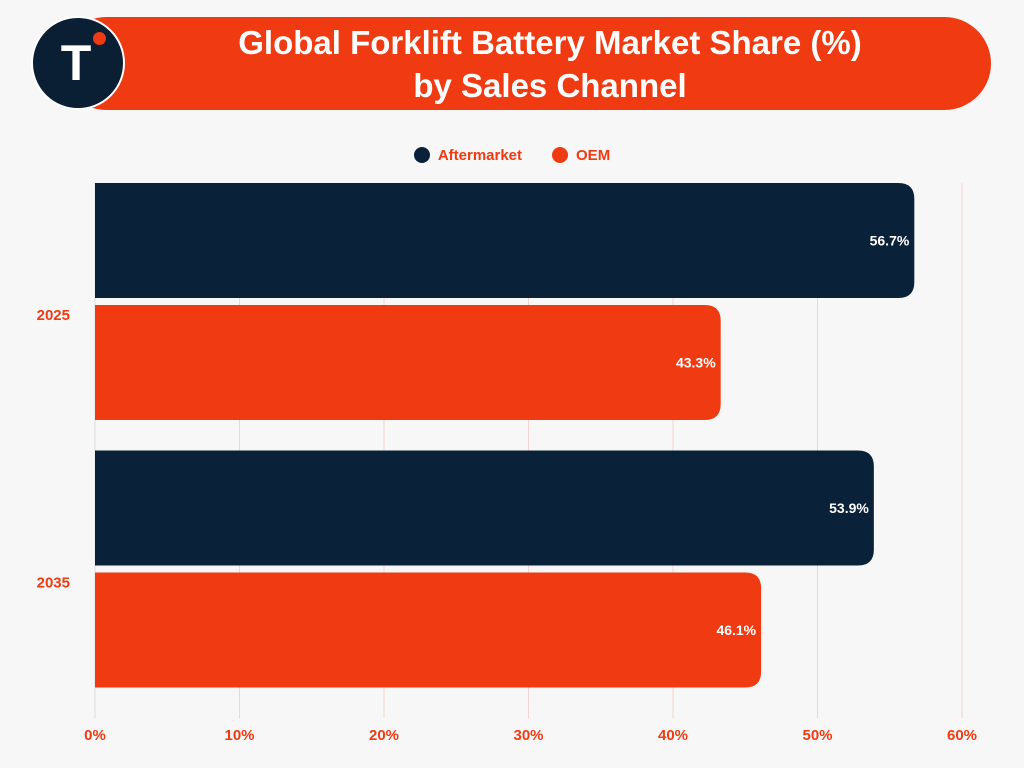 Image resolution: width=1024 pixels, height=768 pixels. What do you see at coordinates (53, 315) in the screenshot?
I see `y-tick-label: 2025` at bounding box center [53, 315].